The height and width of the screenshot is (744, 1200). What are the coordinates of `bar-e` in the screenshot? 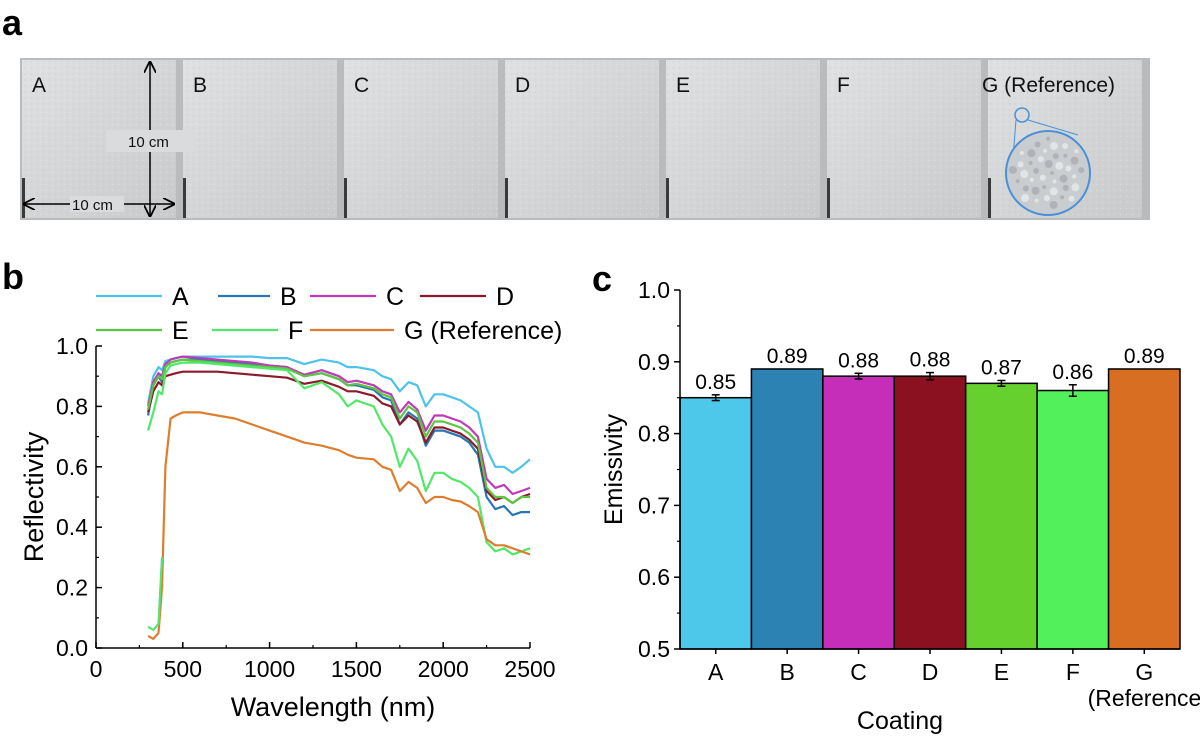 It's located at (1001, 516).